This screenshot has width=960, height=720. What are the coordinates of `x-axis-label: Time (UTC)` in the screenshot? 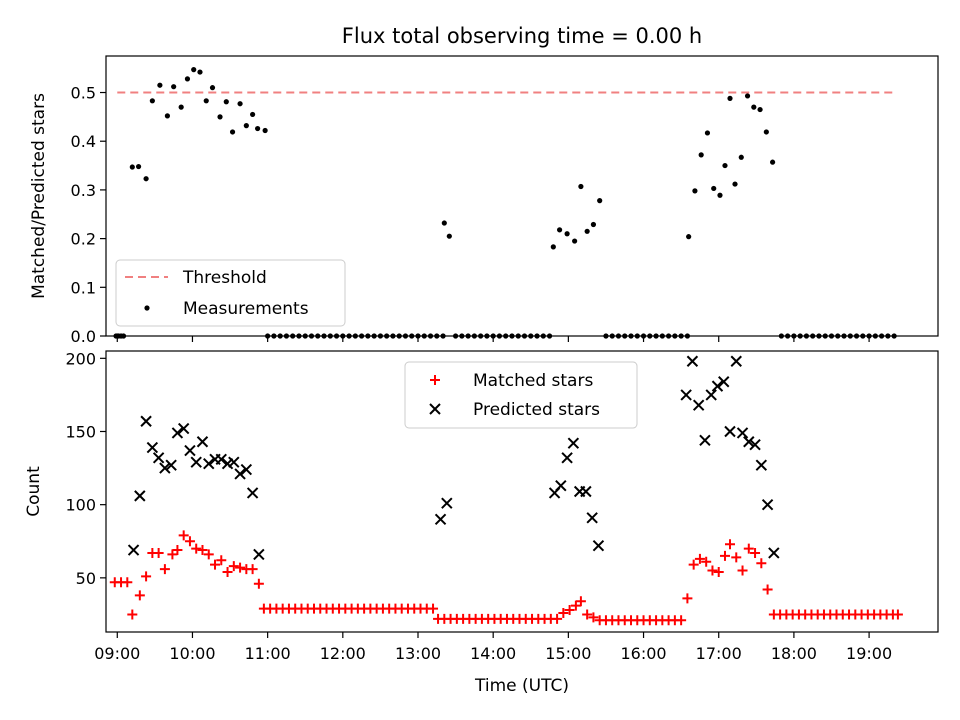 It's located at (521, 686).